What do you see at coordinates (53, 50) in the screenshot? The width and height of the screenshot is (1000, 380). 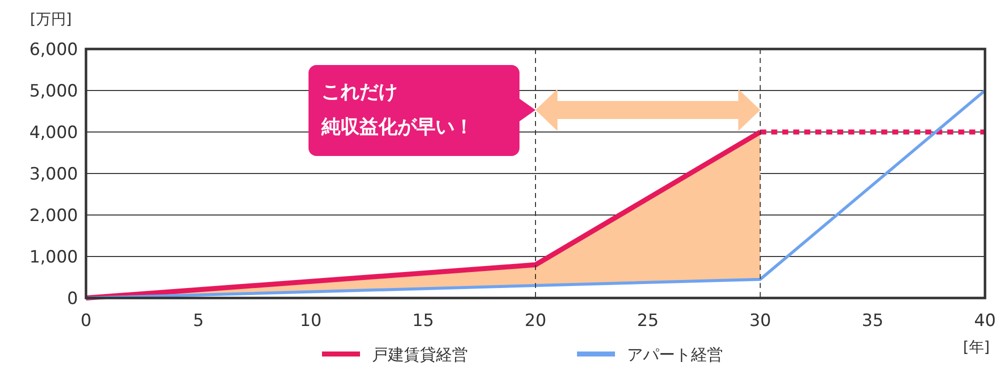 I see `y-tick-label: 6,000` at bounding box center [53, 50].